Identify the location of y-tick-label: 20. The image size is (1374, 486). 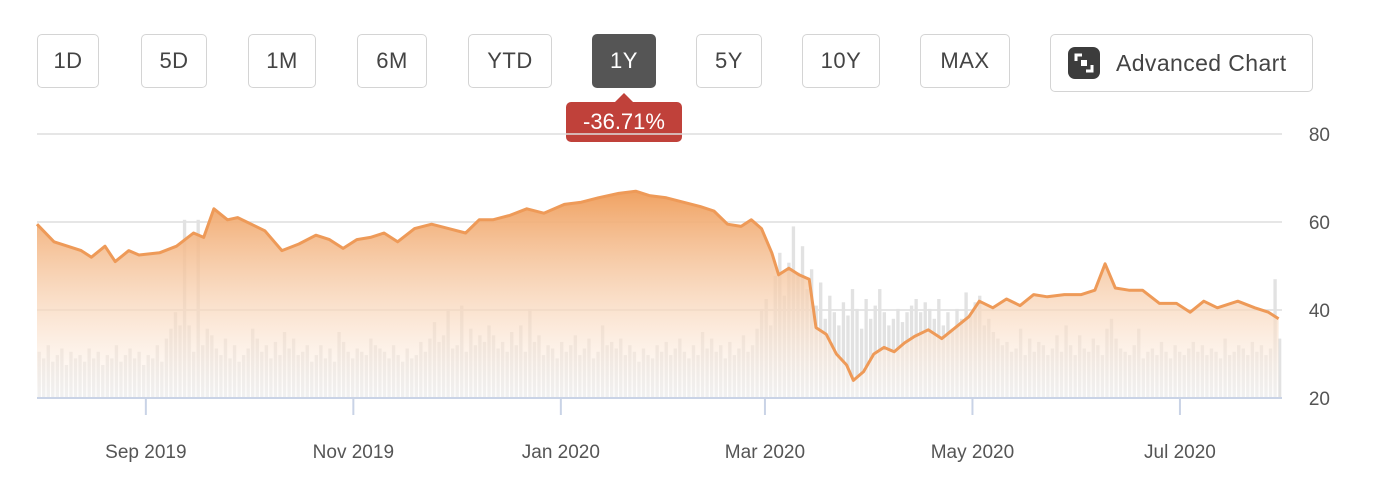
(1319, 399).